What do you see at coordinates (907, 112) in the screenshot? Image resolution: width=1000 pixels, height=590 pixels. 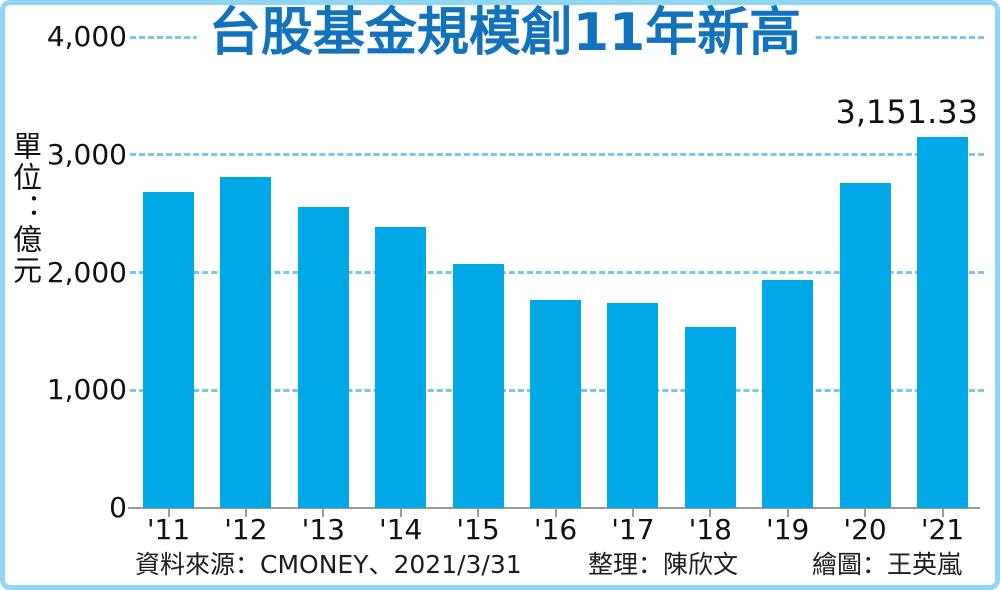 I see `peak-value-label: 3,151.33` at bounding box center [907, 112].